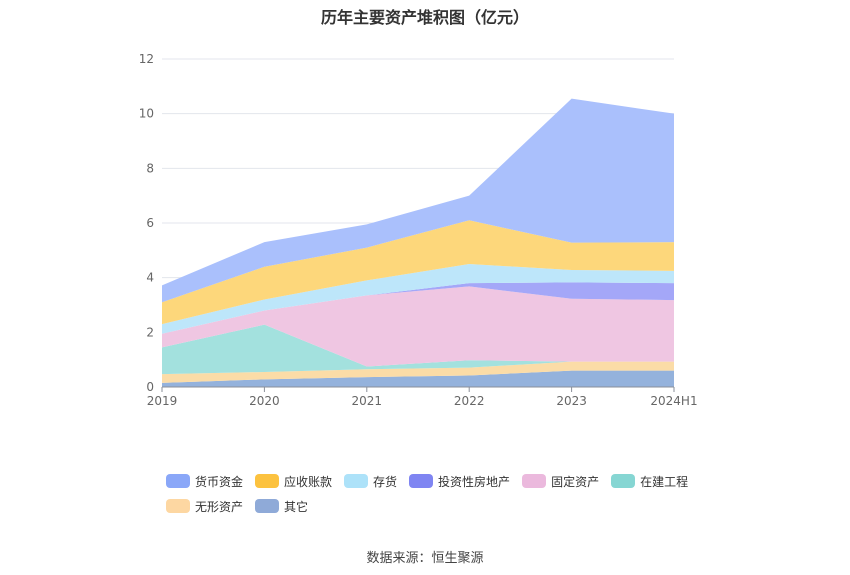 The image size is (850, 575). What do you see at coordinates (308, 481) in the screenshot?
I see `legend-label: 应收账款` at bounding box center [308, 481].